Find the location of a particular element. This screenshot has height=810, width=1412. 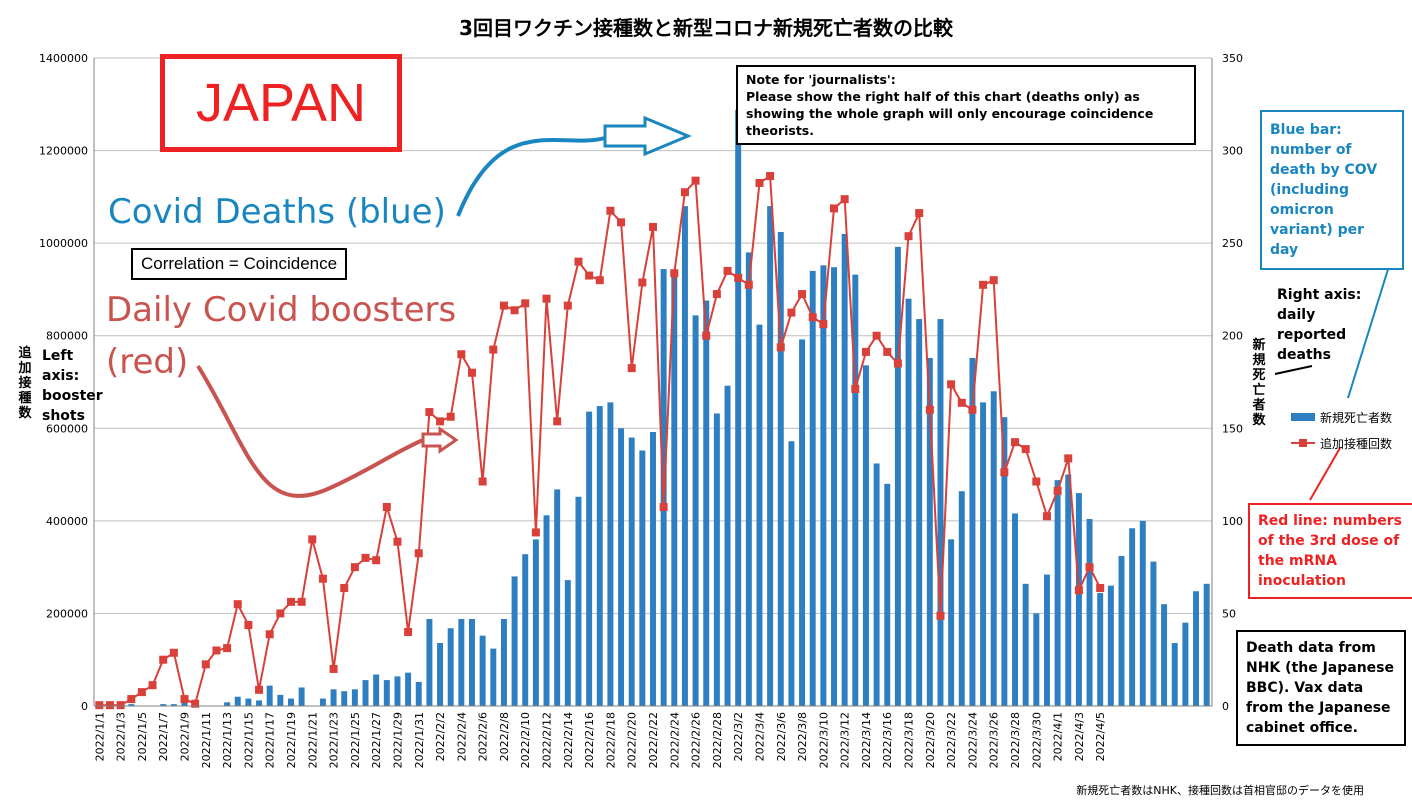

right-tick-label: 300 is located at coordinates (1232, 151).